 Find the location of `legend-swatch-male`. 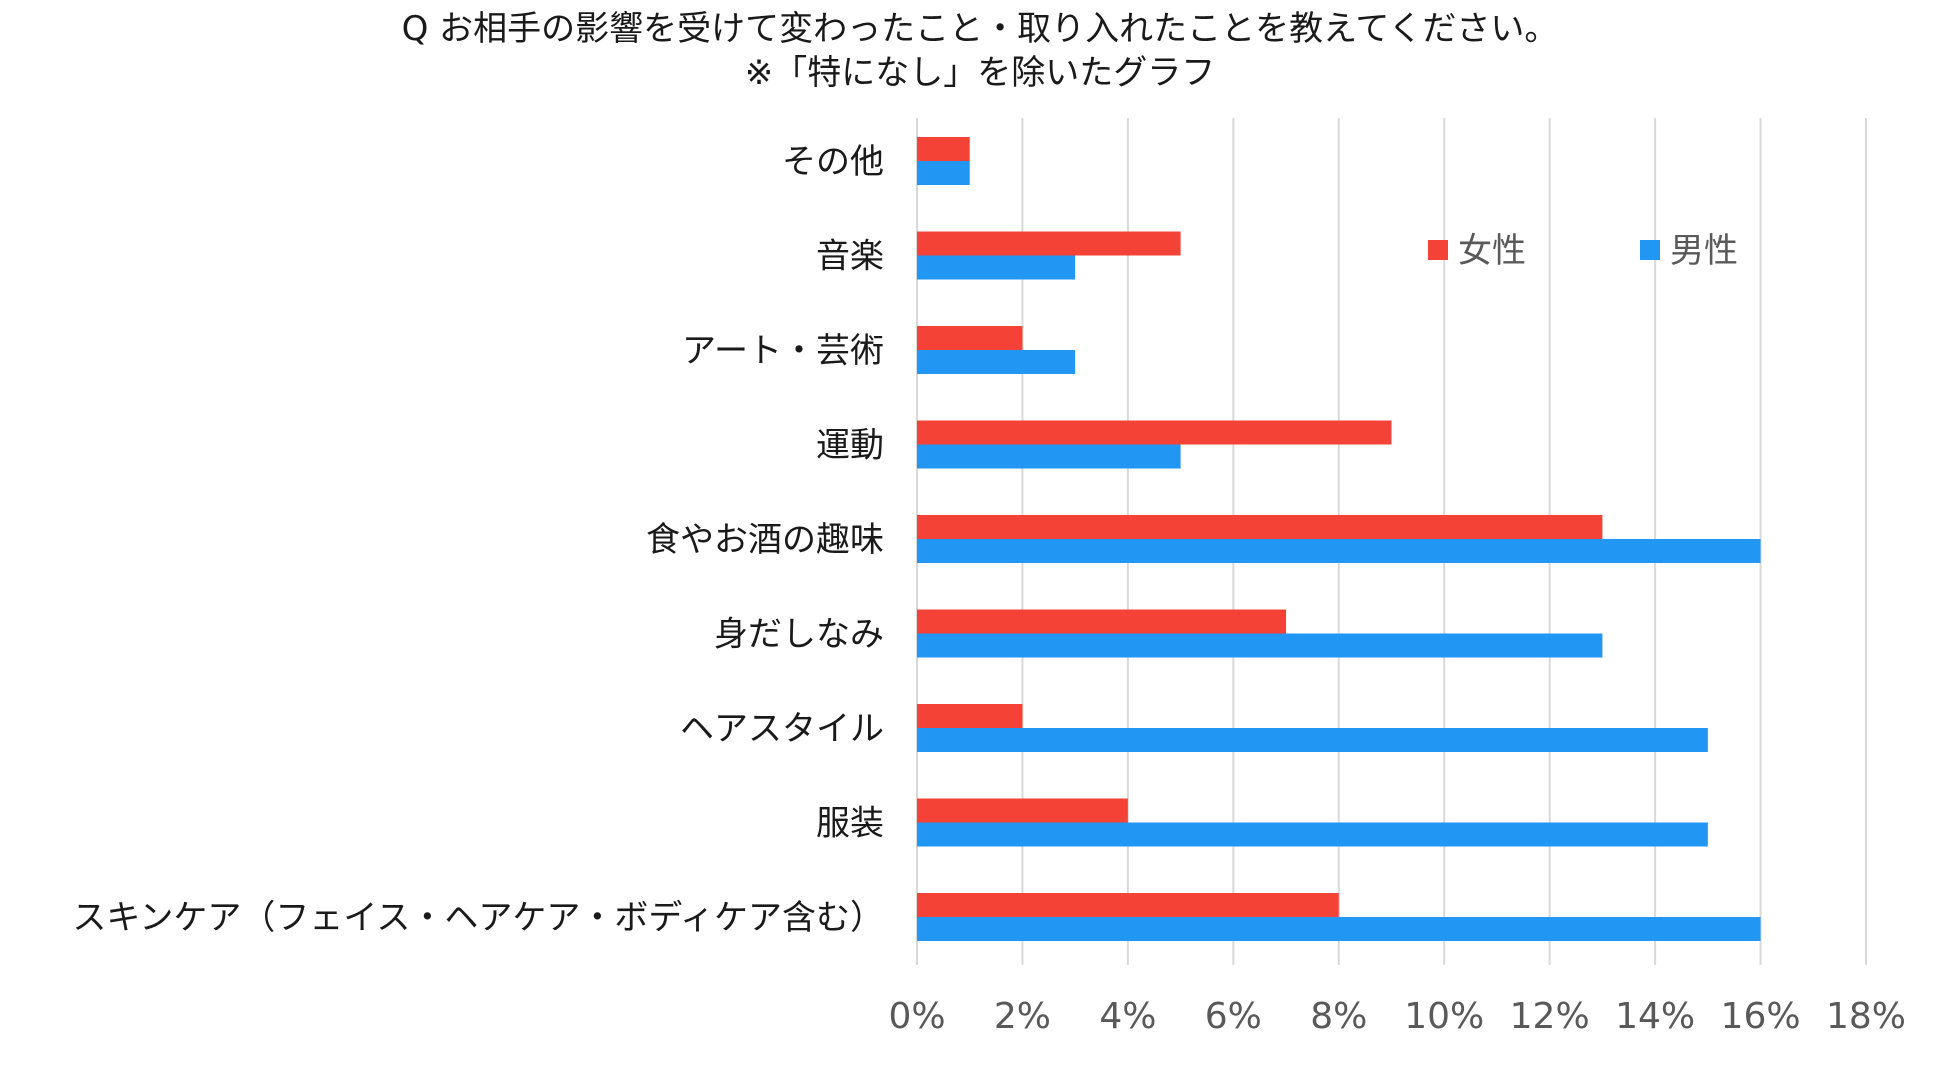

legend-swatch-male is located at coordinates (1650, 250).